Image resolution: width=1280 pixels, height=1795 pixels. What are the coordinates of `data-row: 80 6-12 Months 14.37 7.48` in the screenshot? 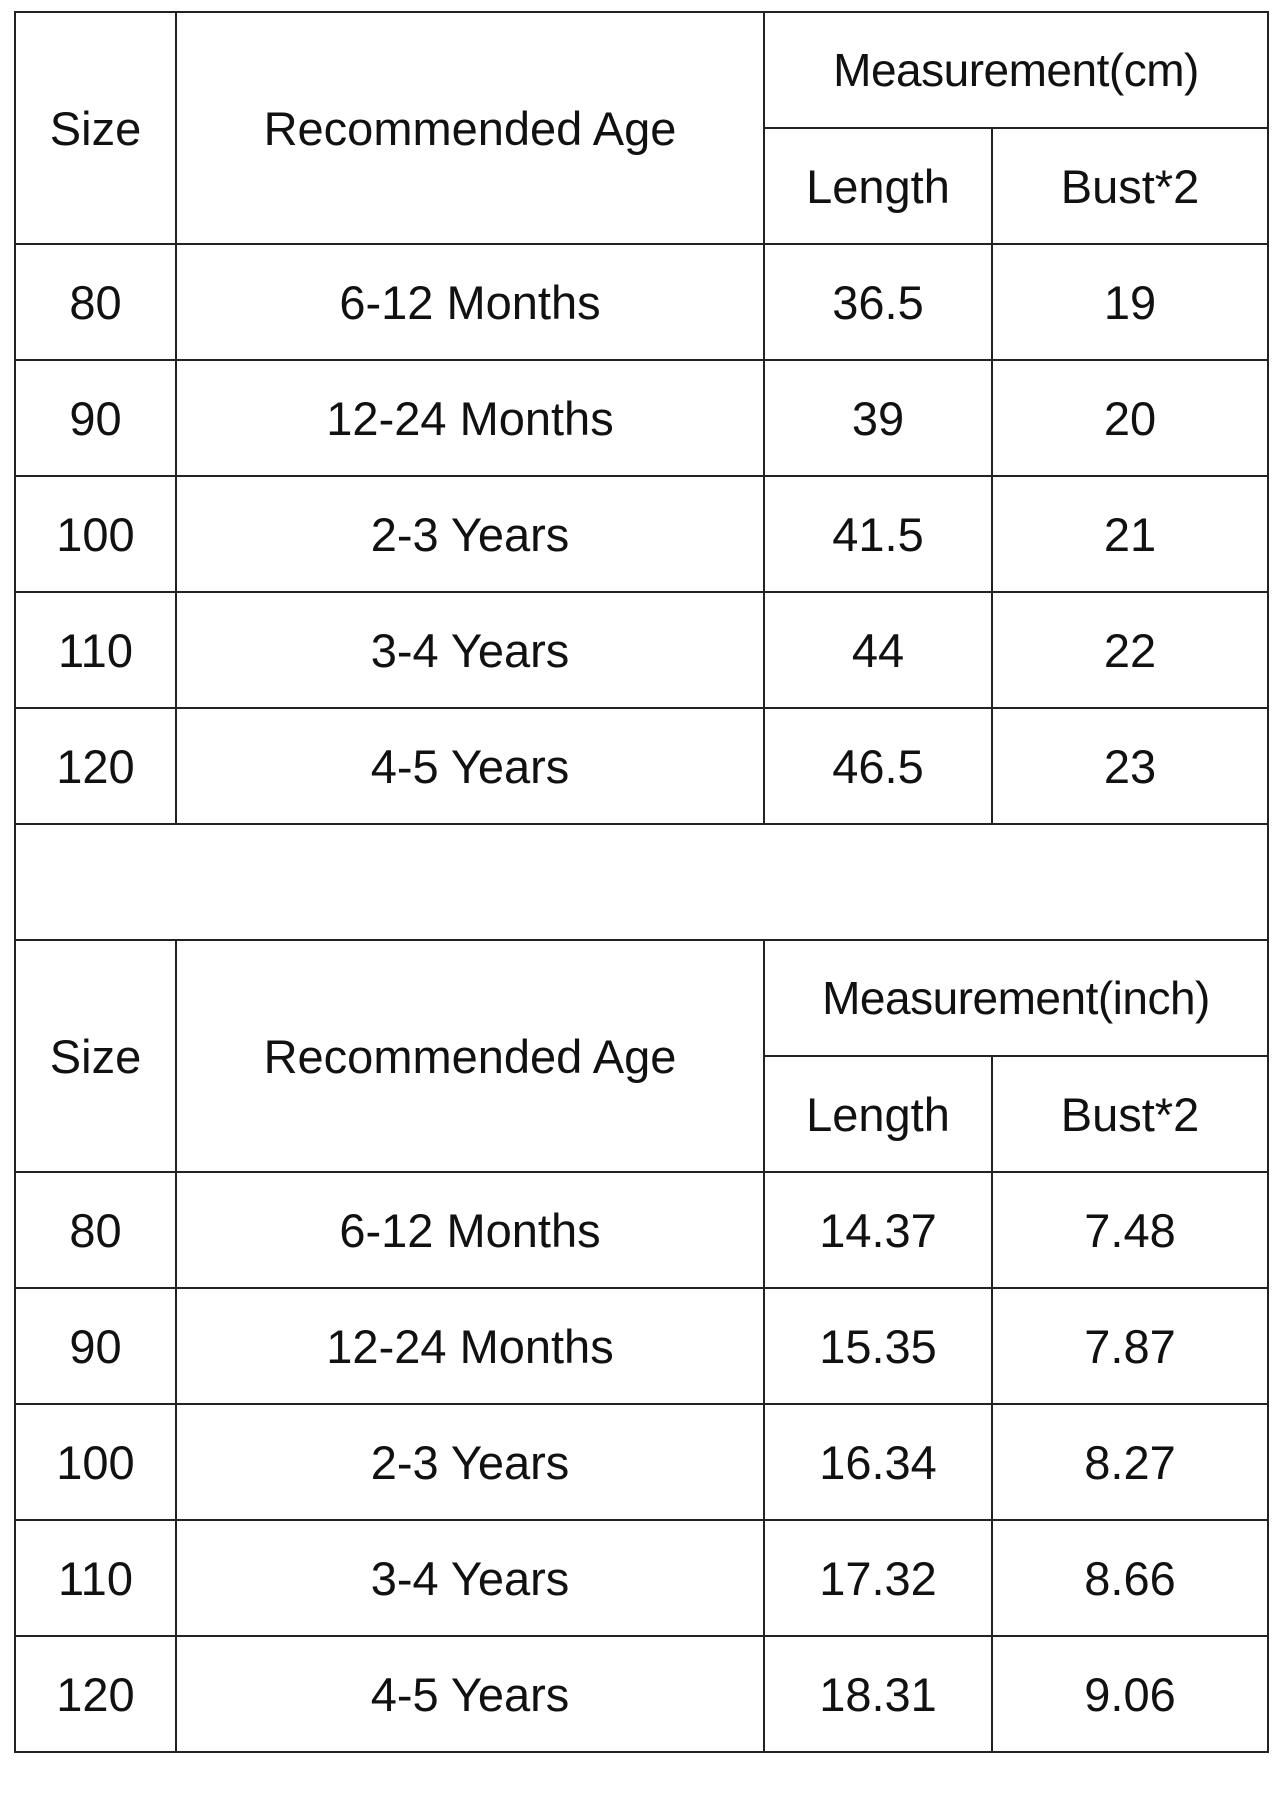 It's located at (641, 1230).